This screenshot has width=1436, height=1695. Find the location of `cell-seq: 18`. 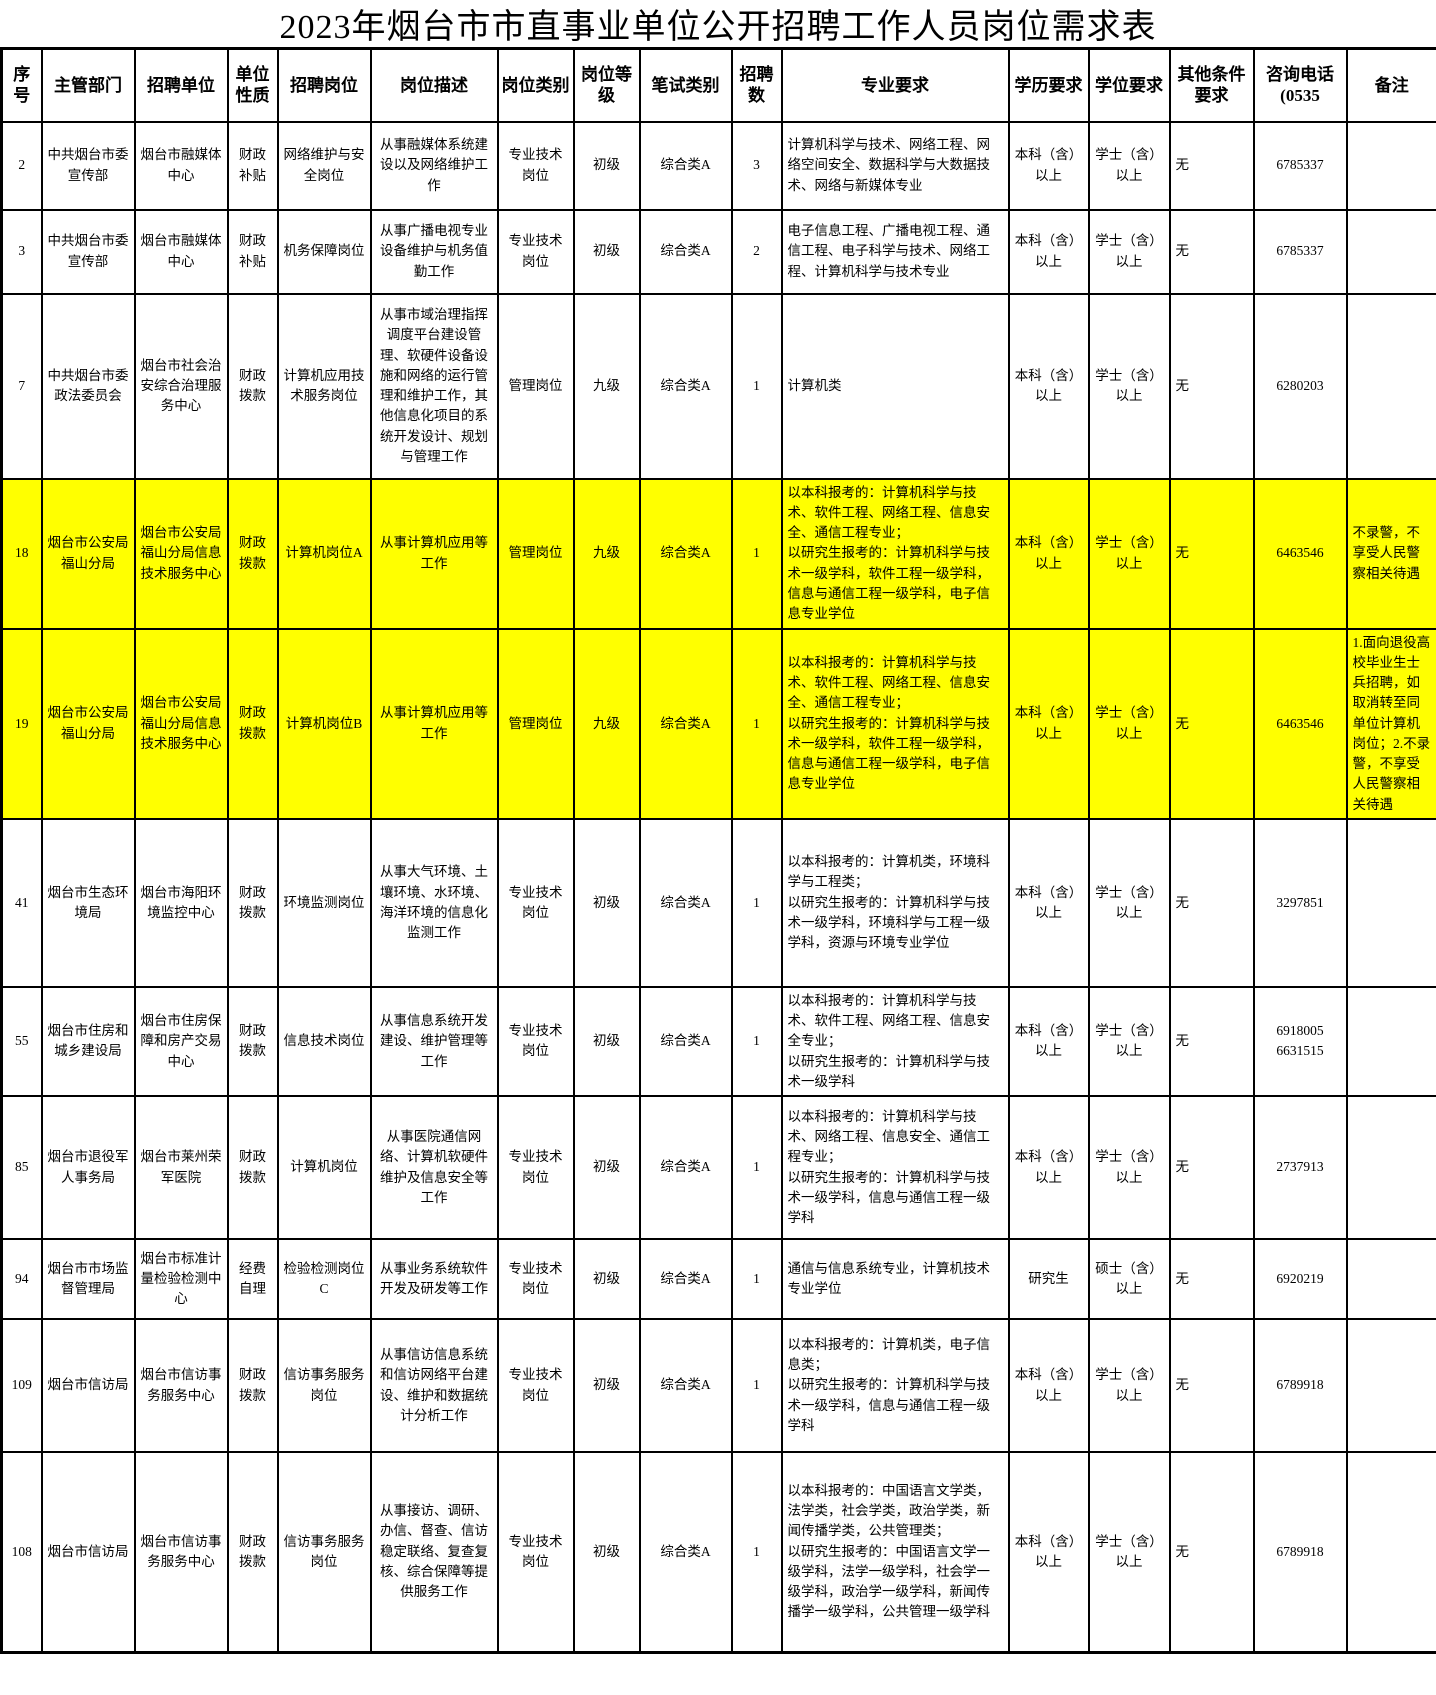

cell-seq: 18 is located at coordinates (21, 553).